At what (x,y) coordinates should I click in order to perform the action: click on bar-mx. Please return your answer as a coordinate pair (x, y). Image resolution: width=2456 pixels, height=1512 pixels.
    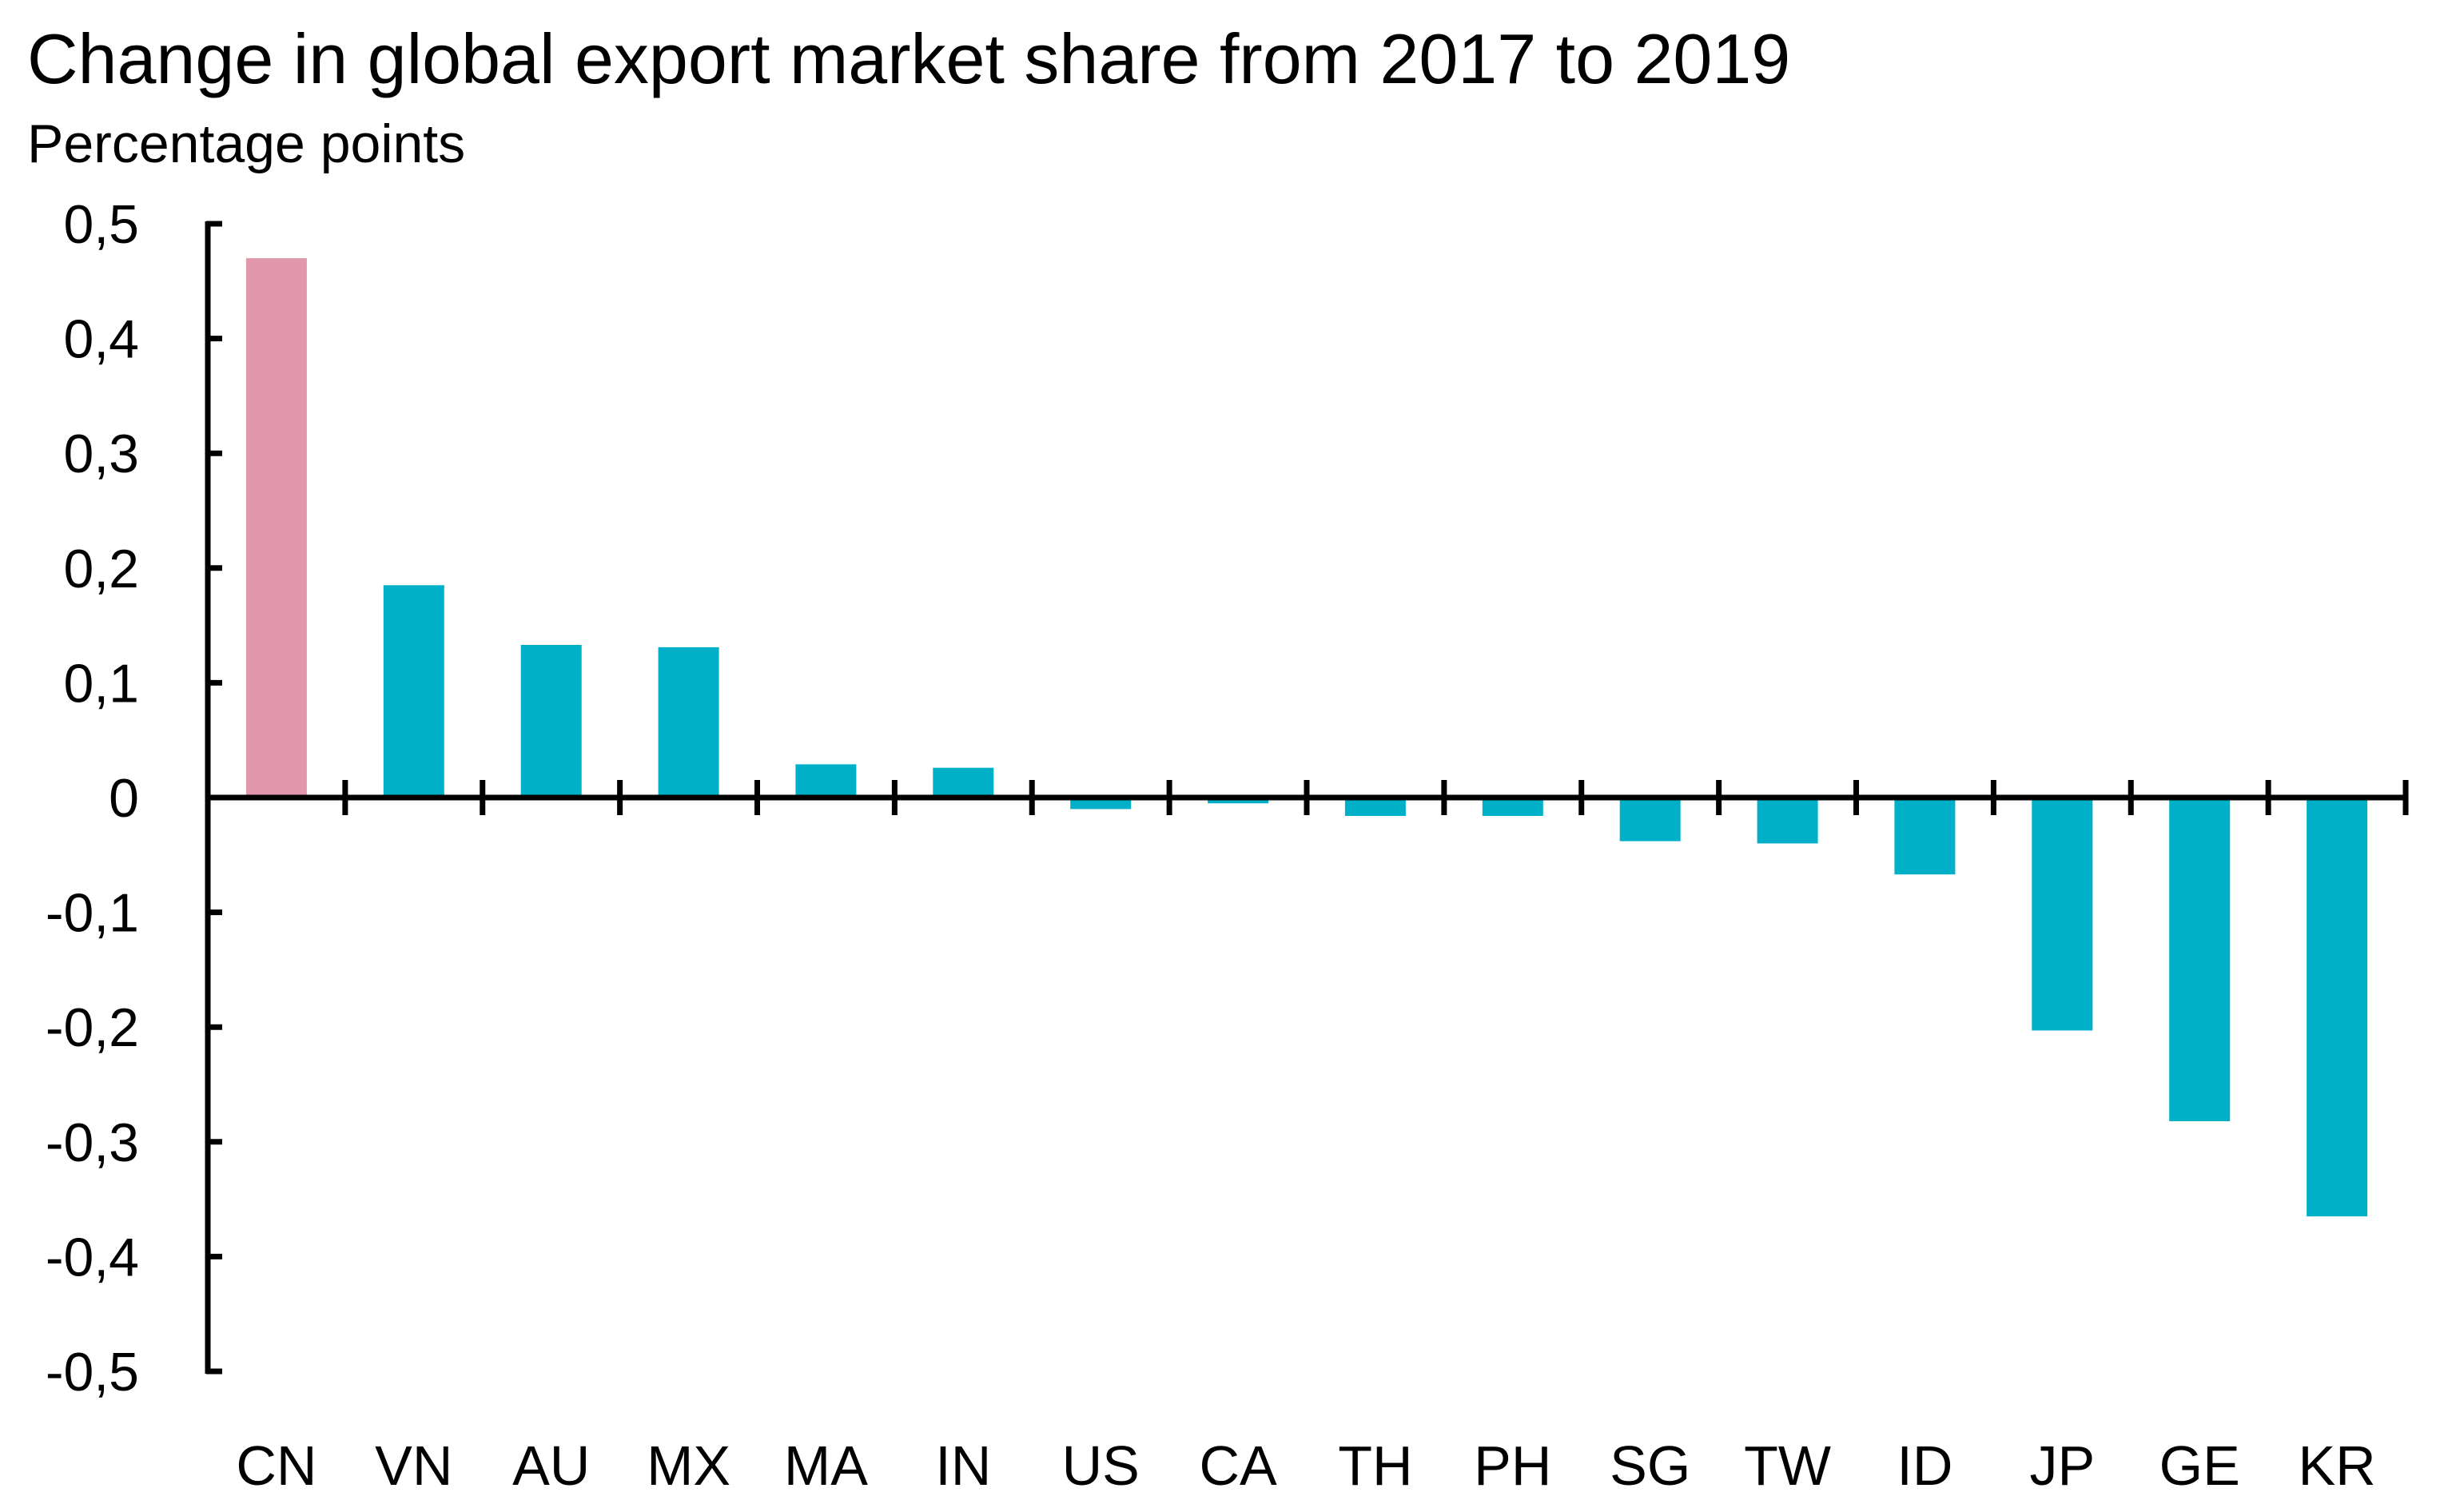
    Looking at the image, I should click on (688, 722).